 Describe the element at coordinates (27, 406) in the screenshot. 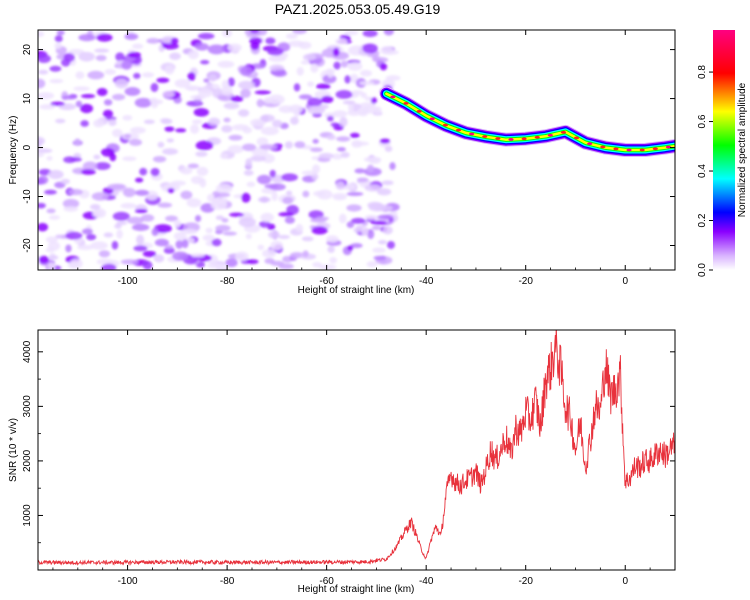

I see `snr-y-tick-label: 3000` at that location.